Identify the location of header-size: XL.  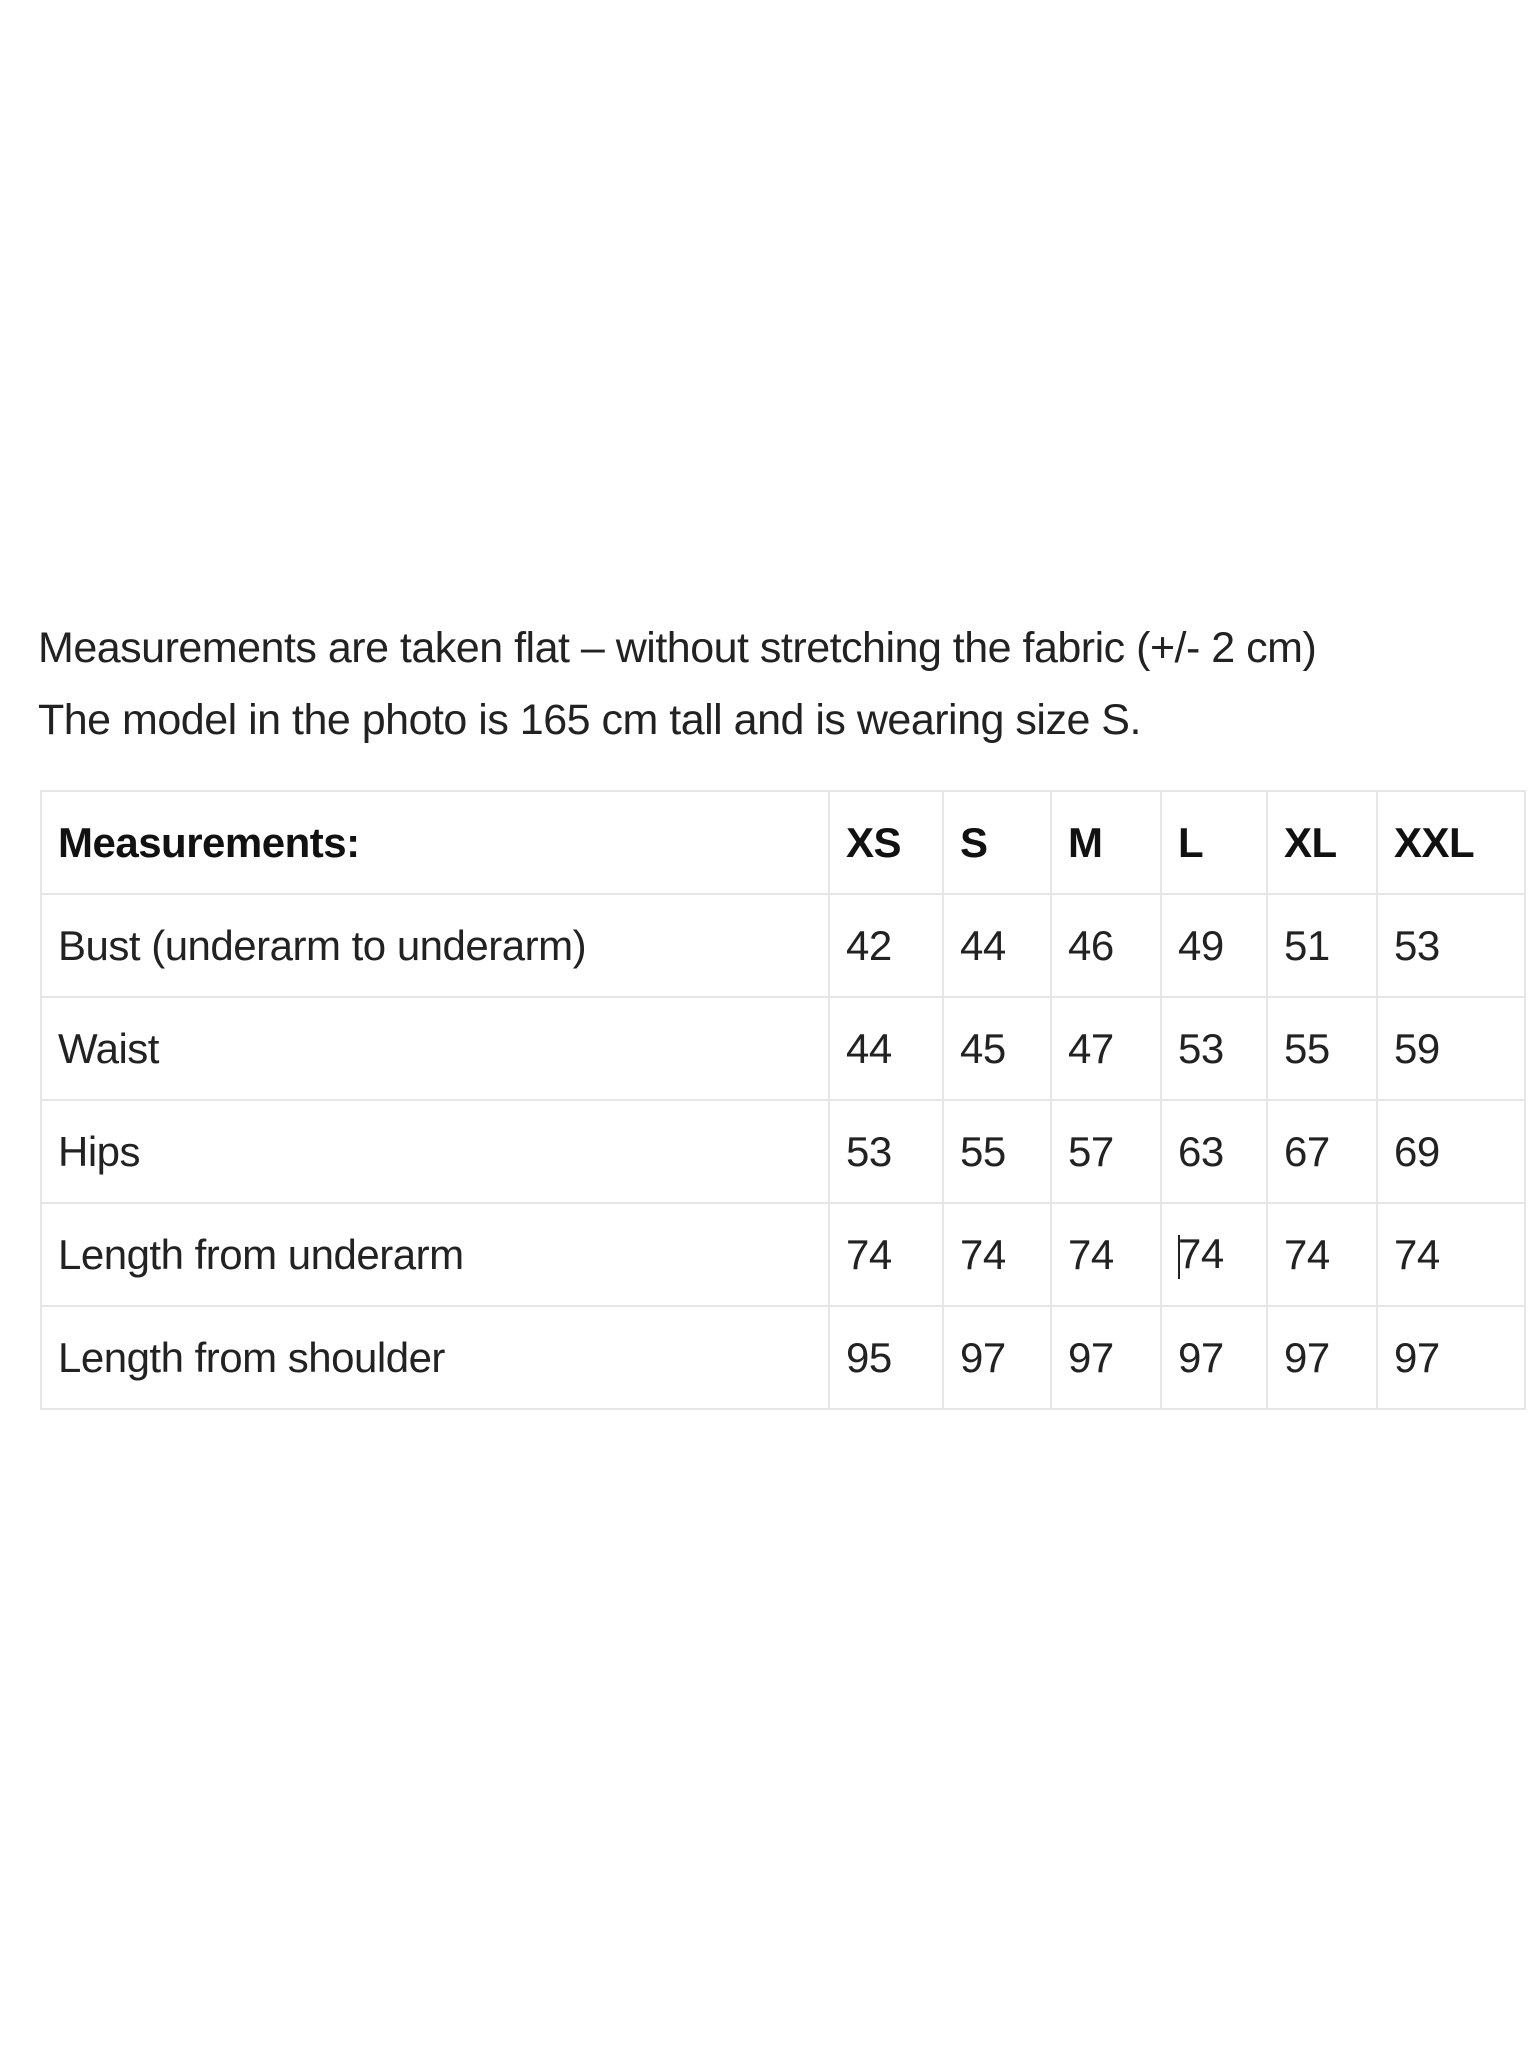
(1322, 842).